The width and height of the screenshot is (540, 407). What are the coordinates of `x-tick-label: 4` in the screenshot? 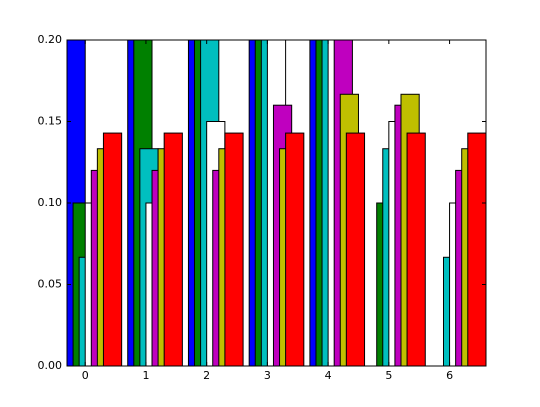 It's located at (328, 375).